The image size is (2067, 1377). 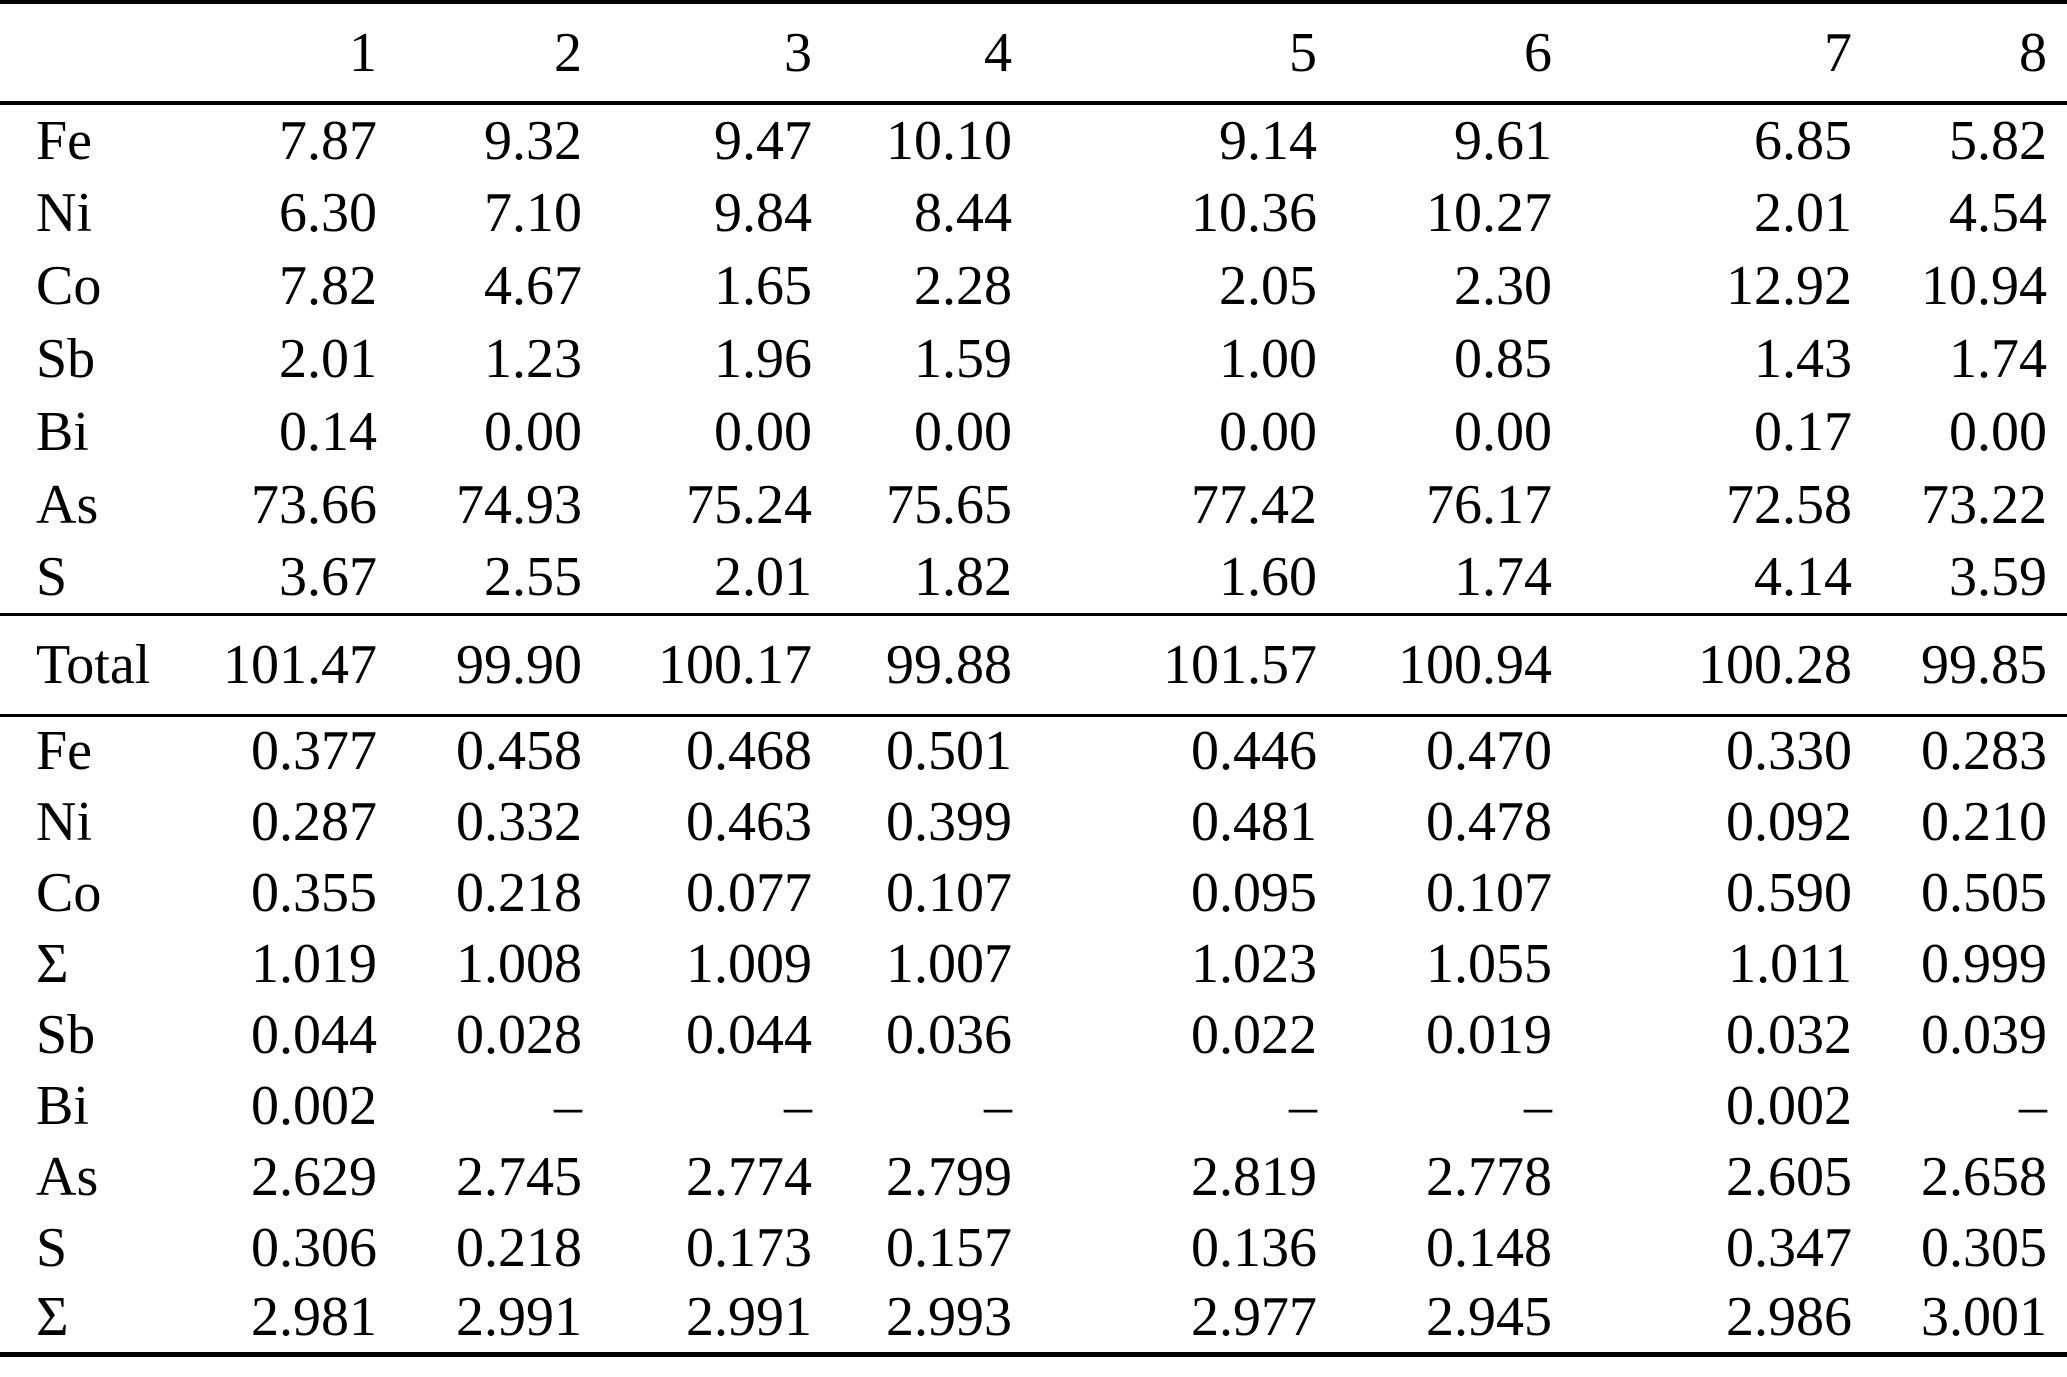 I want to click on value-cell: 0.458, so click(x=519, y=751).